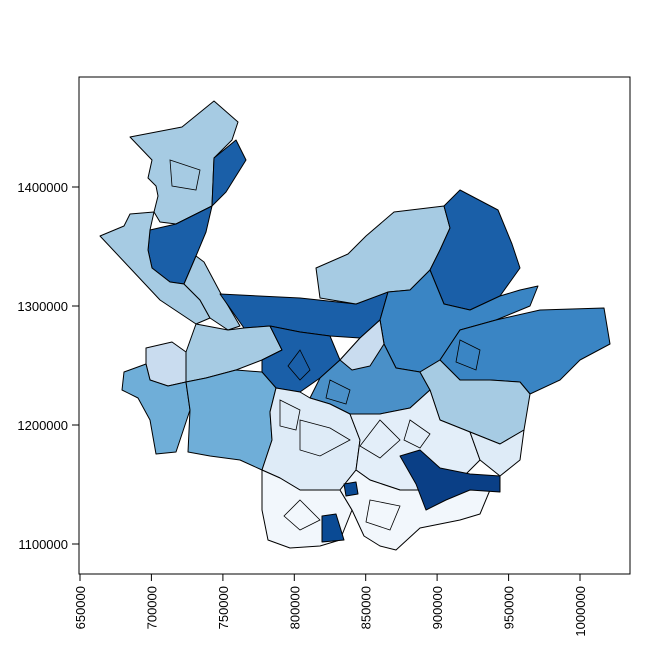 The width and height of the screenshot is (672, 671). I want to click on region-west-mid, so click(156, 409).